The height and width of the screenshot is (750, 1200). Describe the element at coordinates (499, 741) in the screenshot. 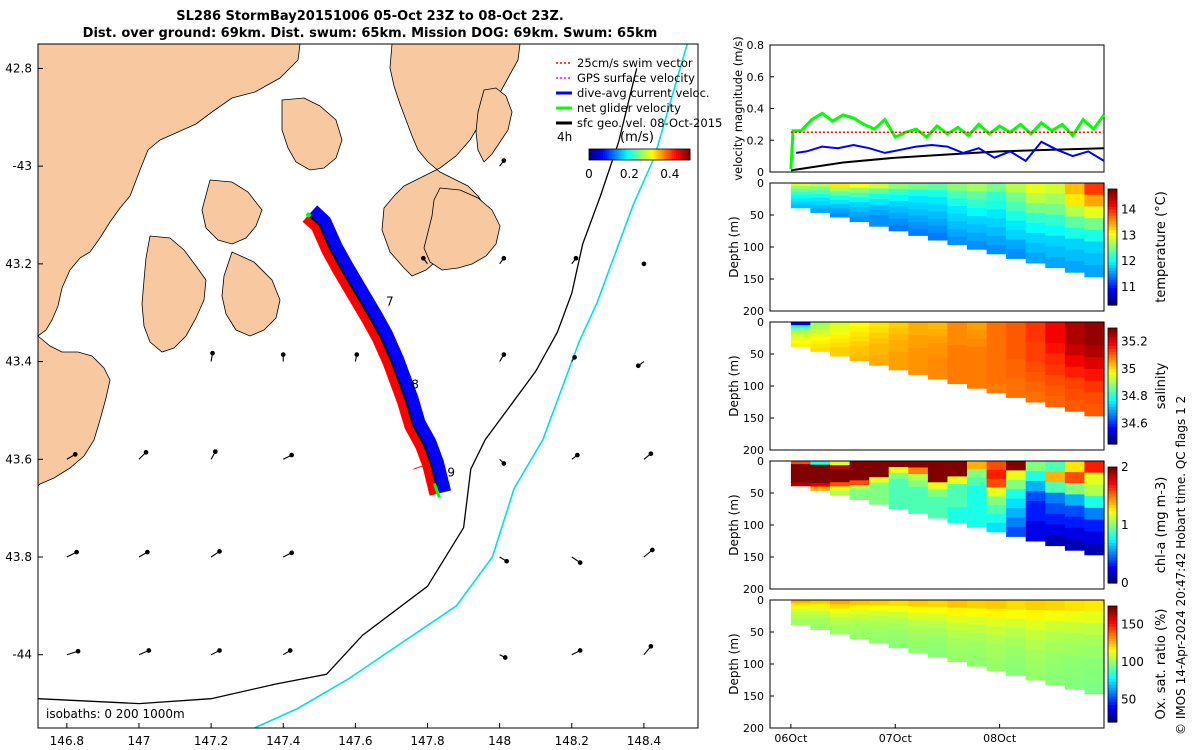

I see `map-x-tick-label: 148` at that location.